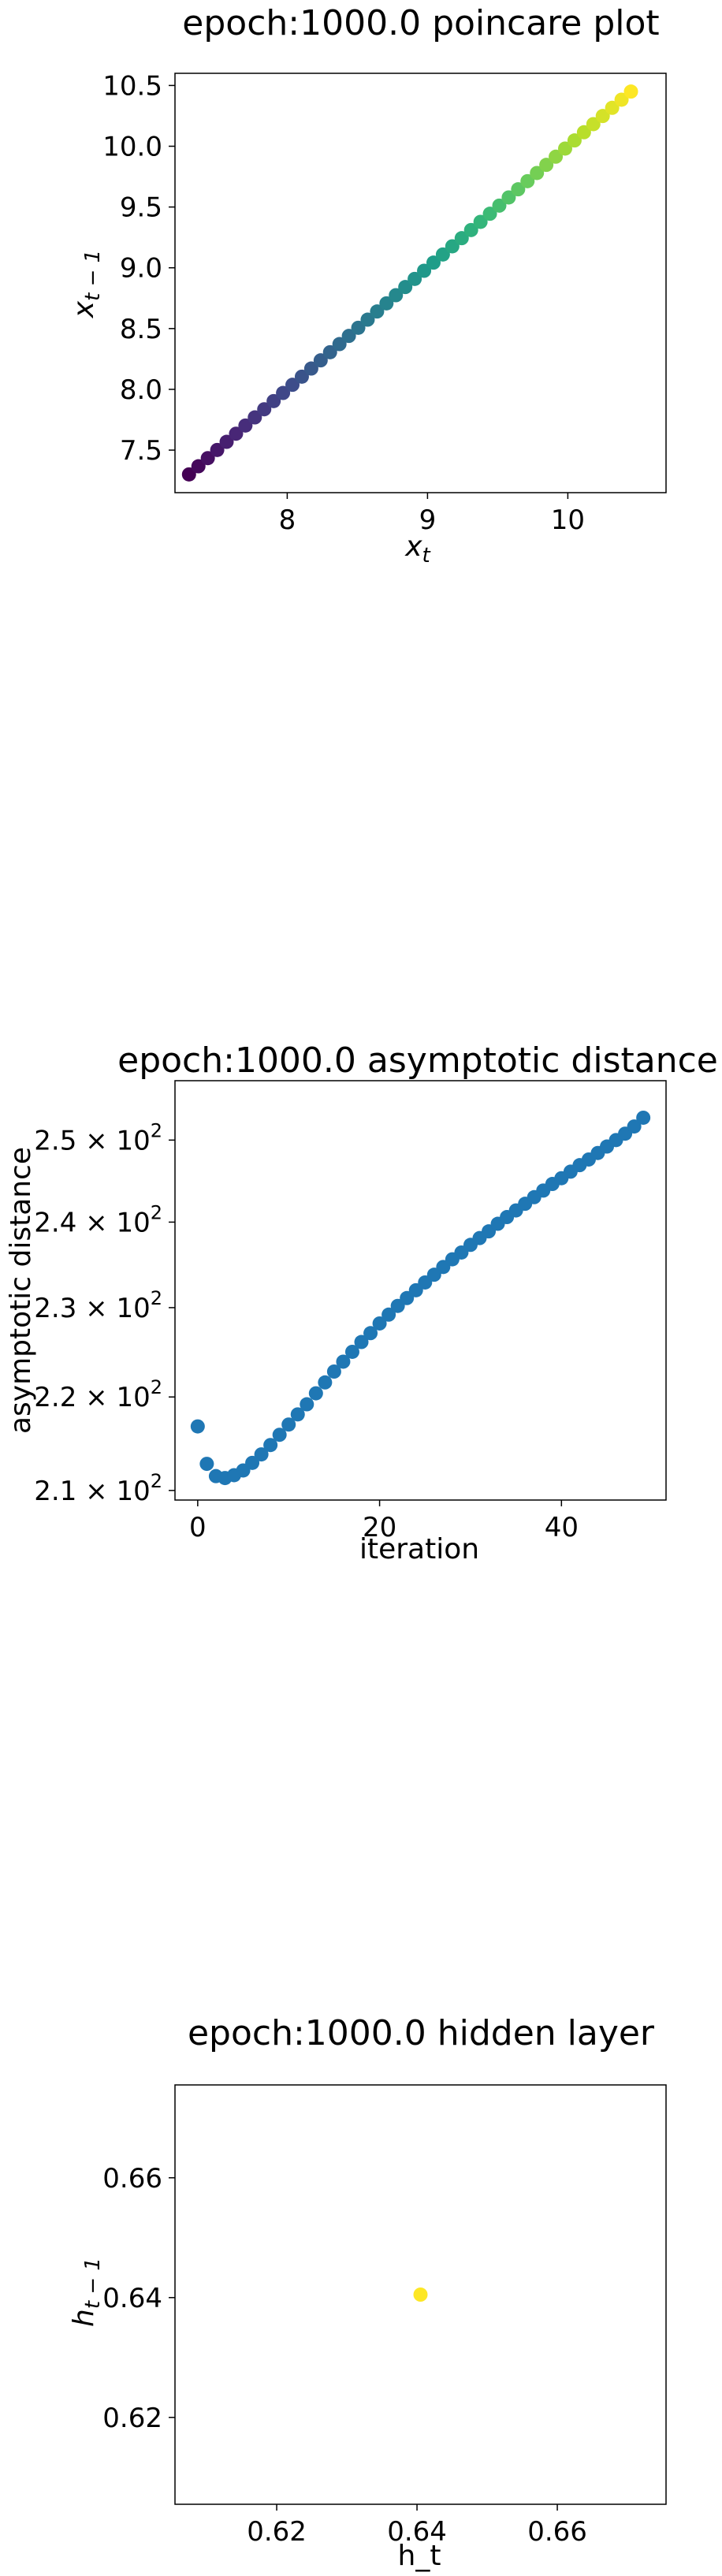 This screenshot has width=722, height=2576. What do you see at coordinates (141, 390) in the screenshot?
I see `poincare-y-tick-label: 8.0` at bounding box center [141, 390].